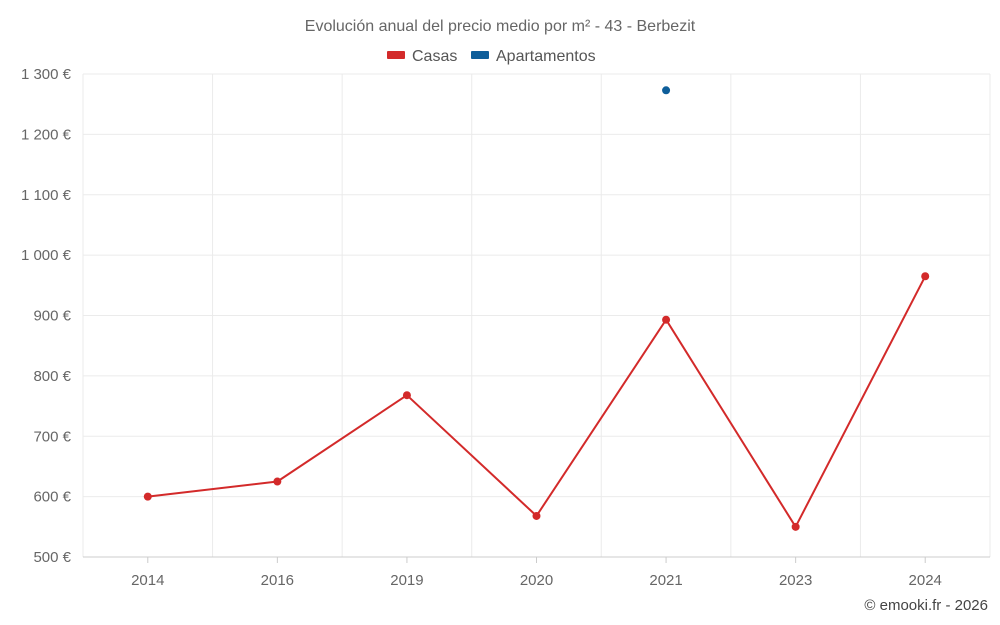 The width and height of the screenshot is (1000, 625). Describe the element at coordinates (926, 605) in the screenshot. I see `credit-text: © emooki.fr - 2026` at that location.